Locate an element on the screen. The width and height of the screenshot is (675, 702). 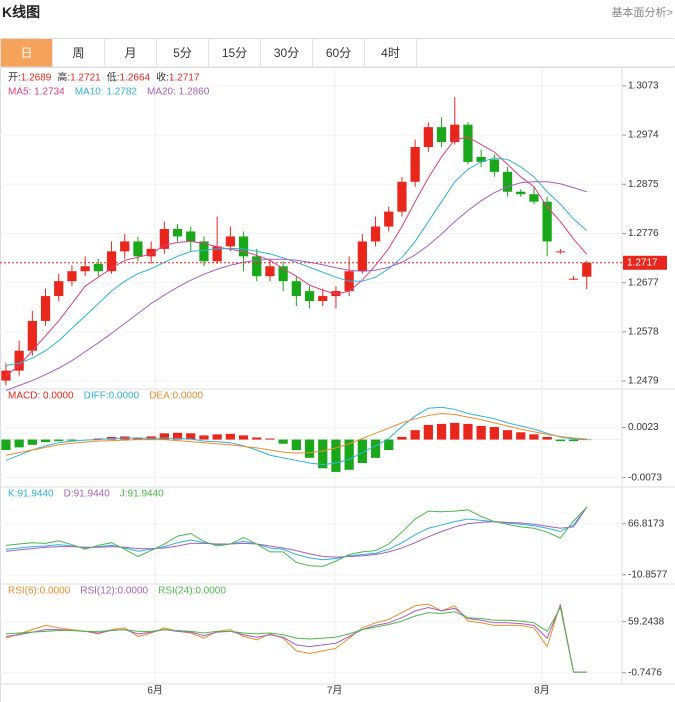
legend-entry: DEA:0.0000 is located at coordinates (176, 396).